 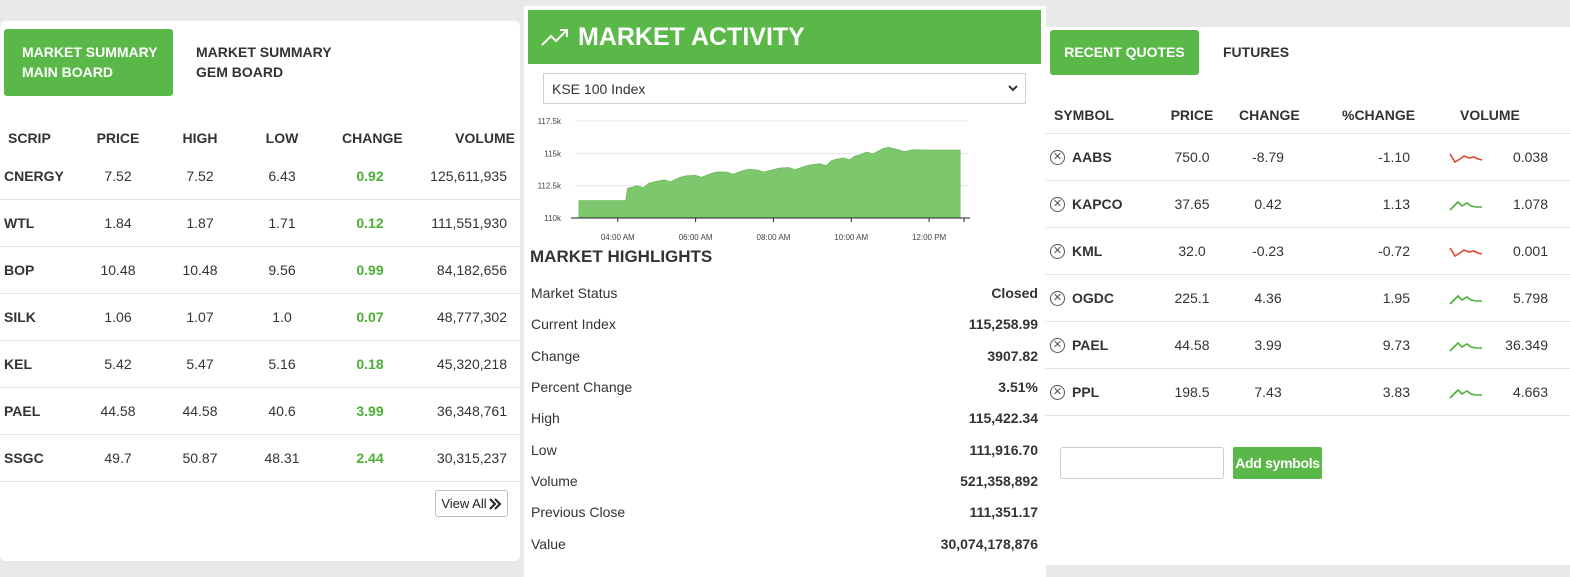 I want to click on symbol-cell: KML, so click(x=1087, y=251).